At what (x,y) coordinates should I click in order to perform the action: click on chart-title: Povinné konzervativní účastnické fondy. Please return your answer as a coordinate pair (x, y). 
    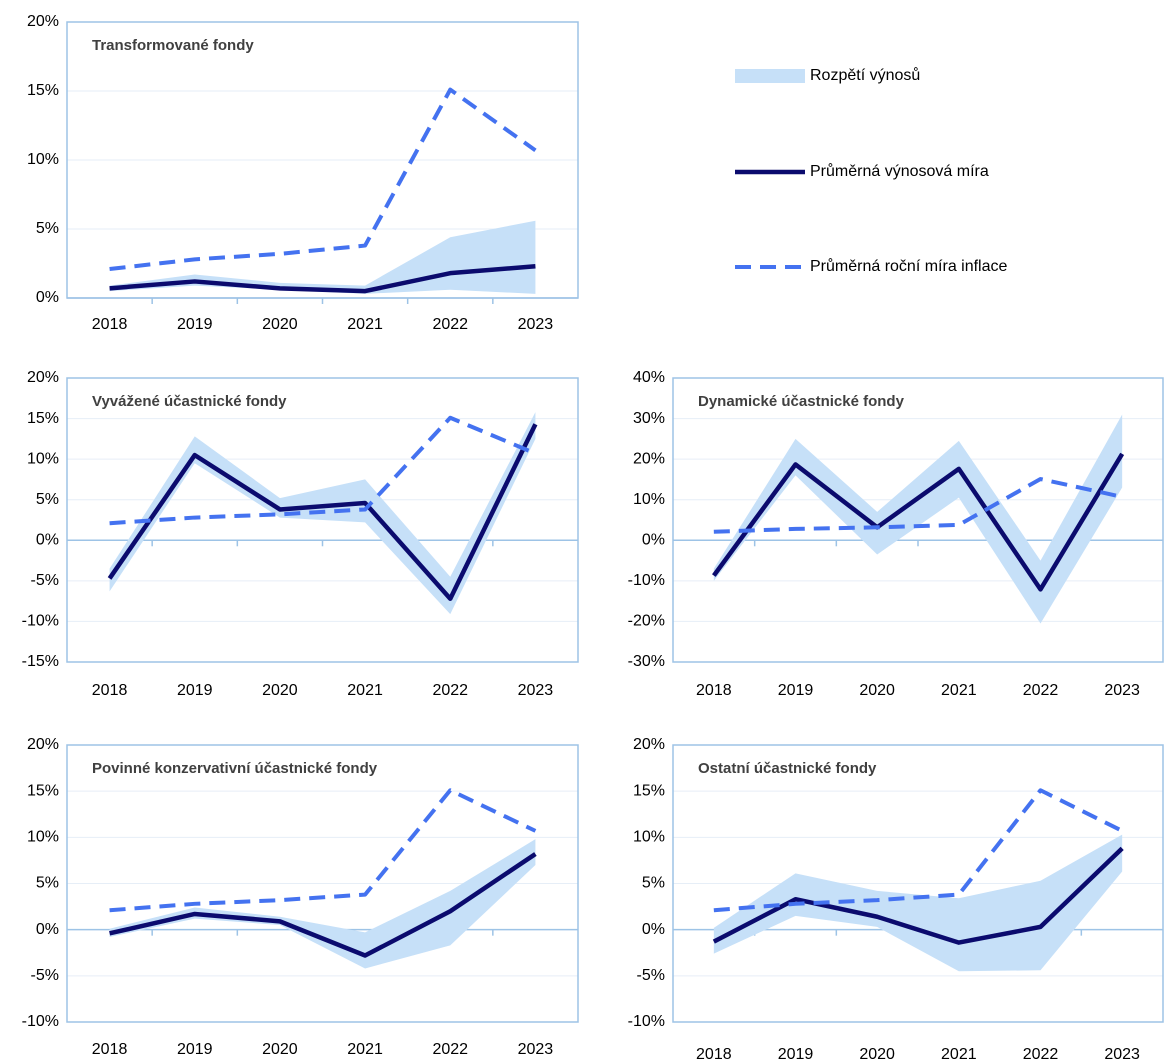
    Looking at the image, I should click on (235, 768).